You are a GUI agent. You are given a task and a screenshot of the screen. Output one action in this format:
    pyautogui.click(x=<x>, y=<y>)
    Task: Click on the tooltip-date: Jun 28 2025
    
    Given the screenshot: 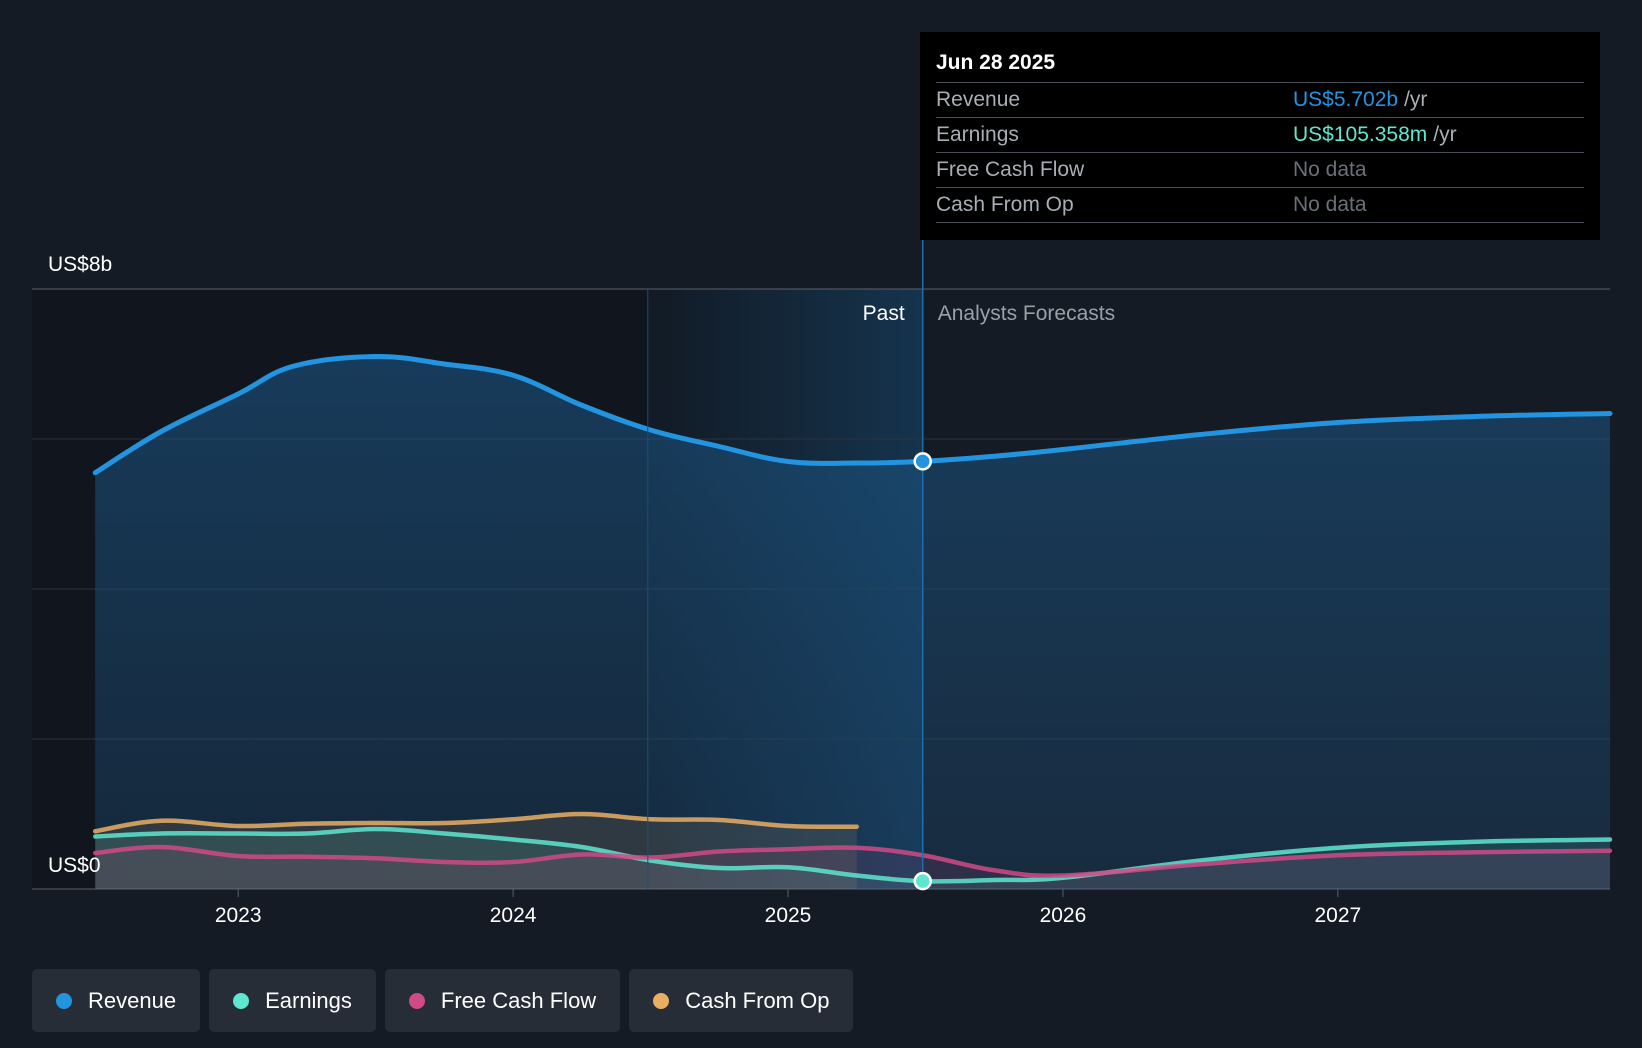 What is the action you would take?
    pyautogui.click(x=996, y=62)
    